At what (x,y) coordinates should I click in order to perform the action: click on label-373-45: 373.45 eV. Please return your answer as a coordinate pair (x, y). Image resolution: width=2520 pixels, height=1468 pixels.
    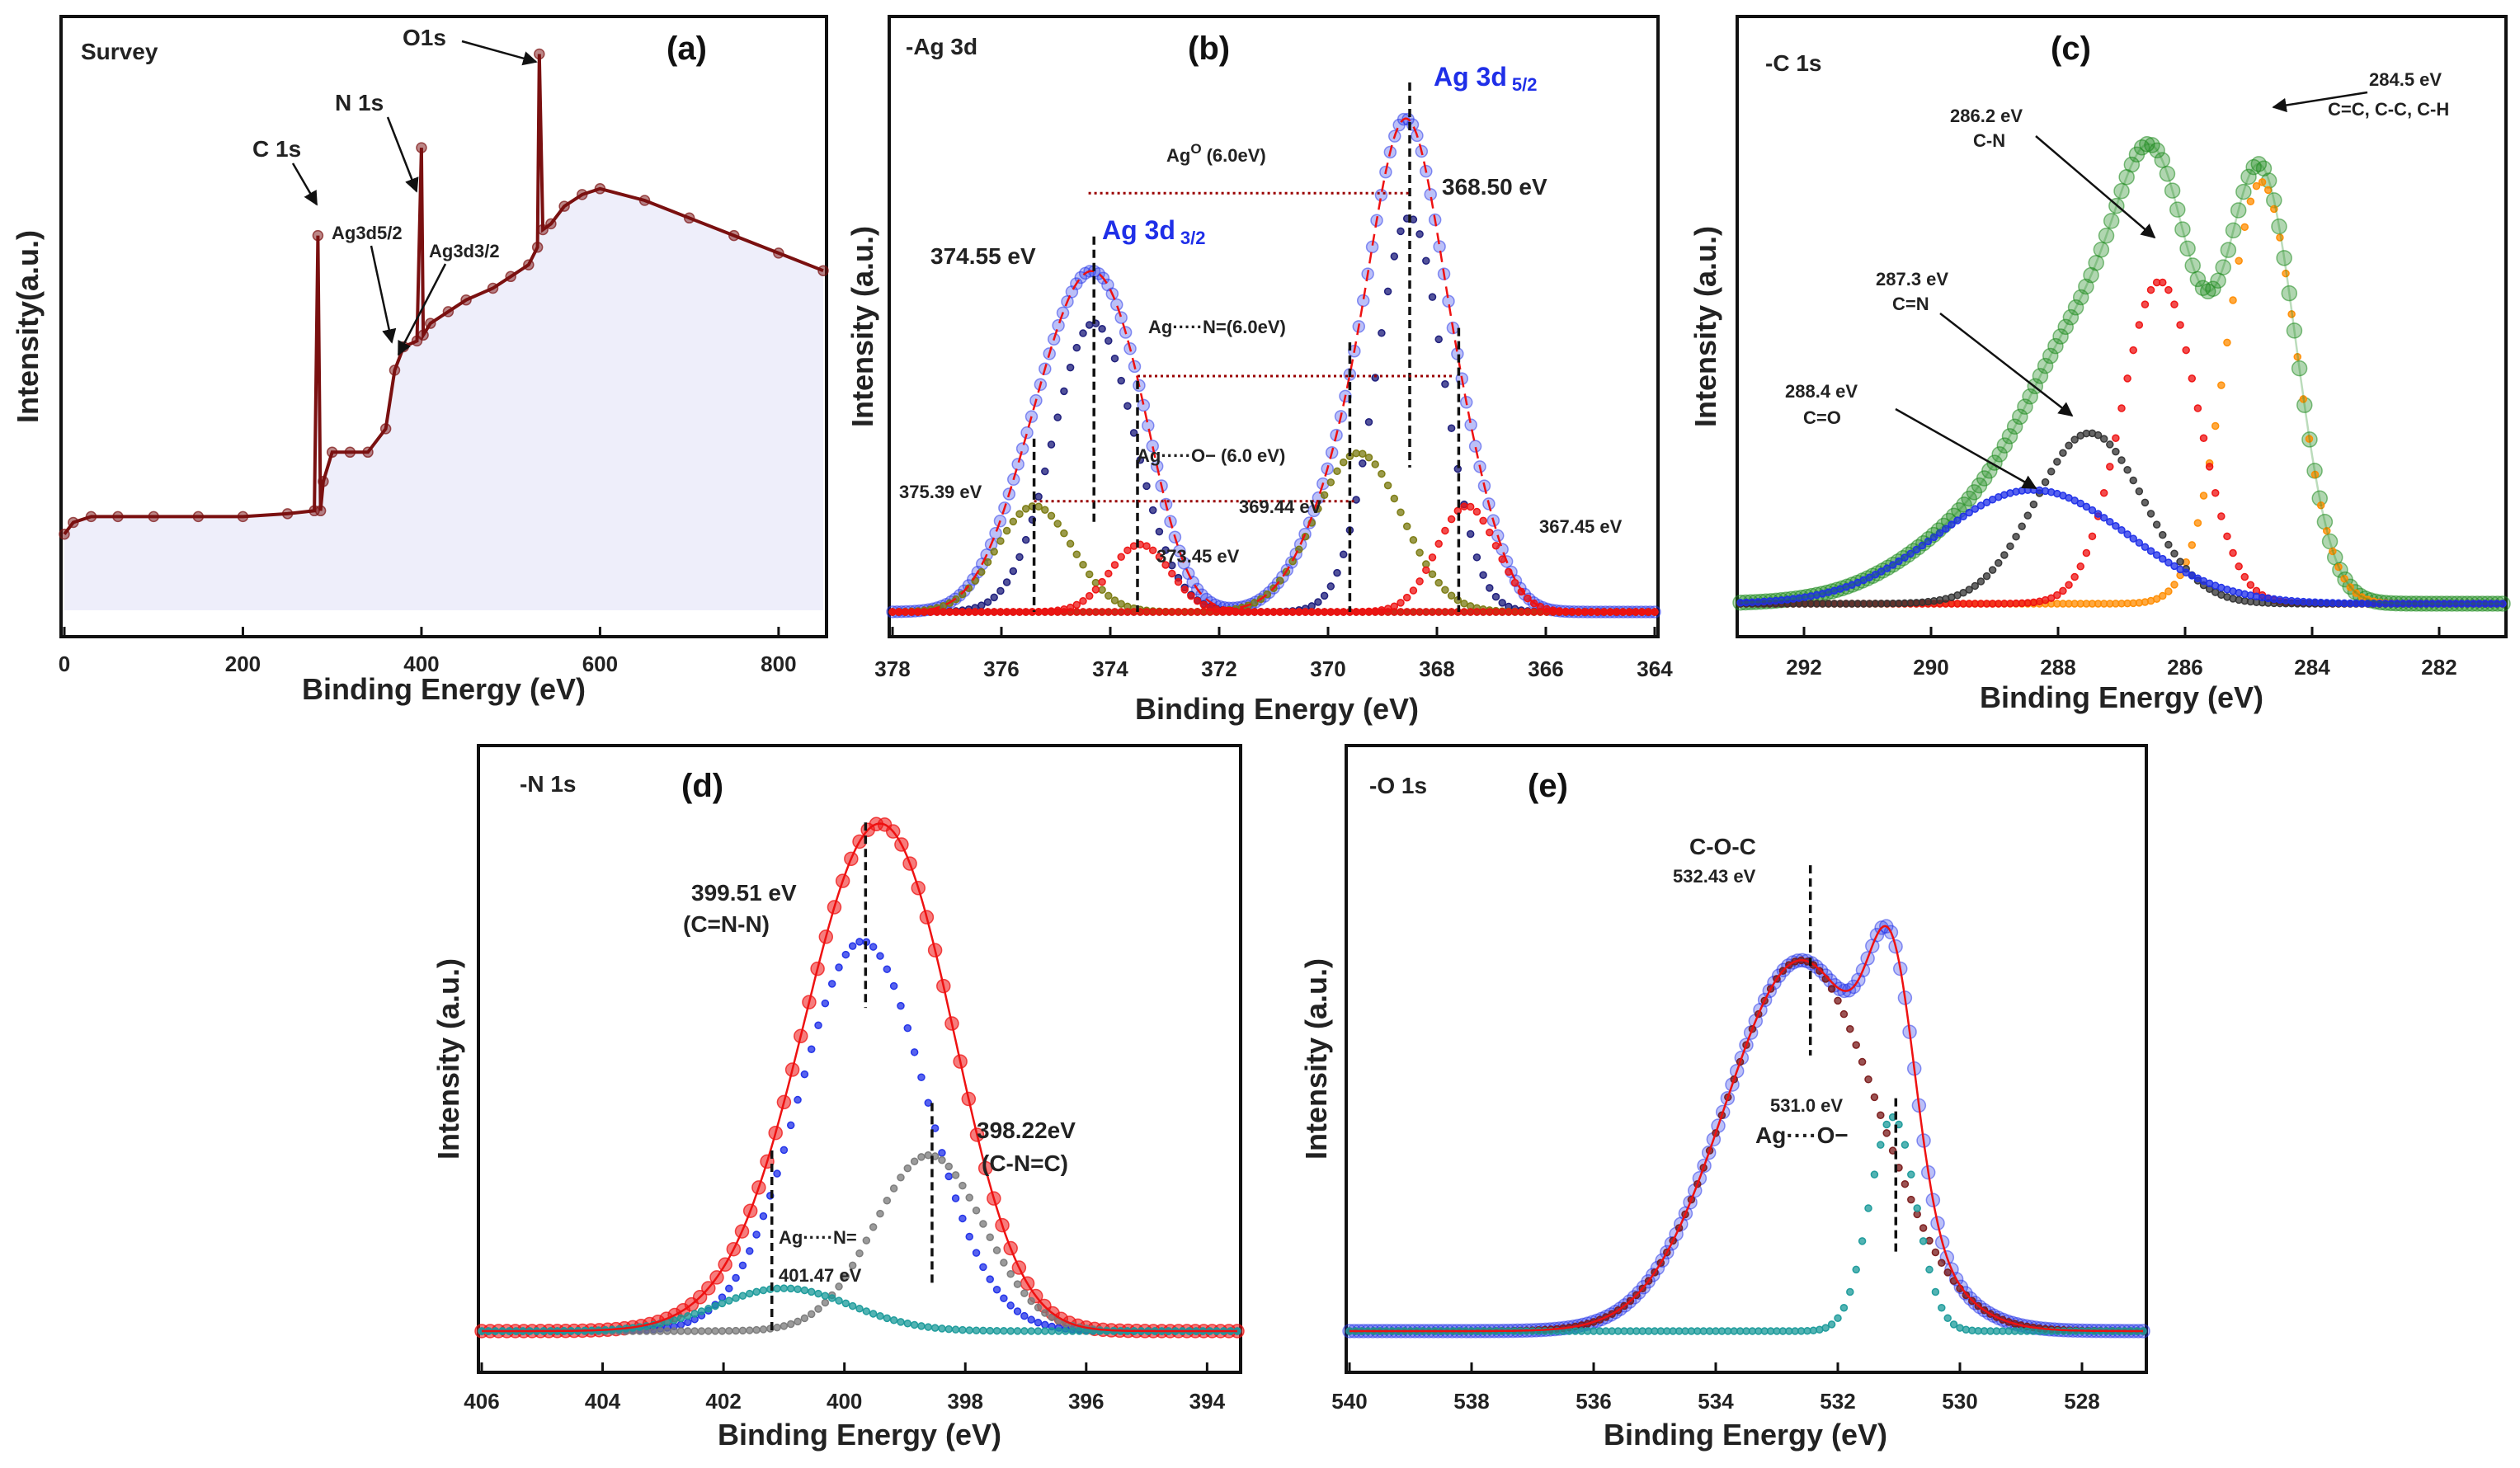
    Looking at the image, I should click on (1198, 556).